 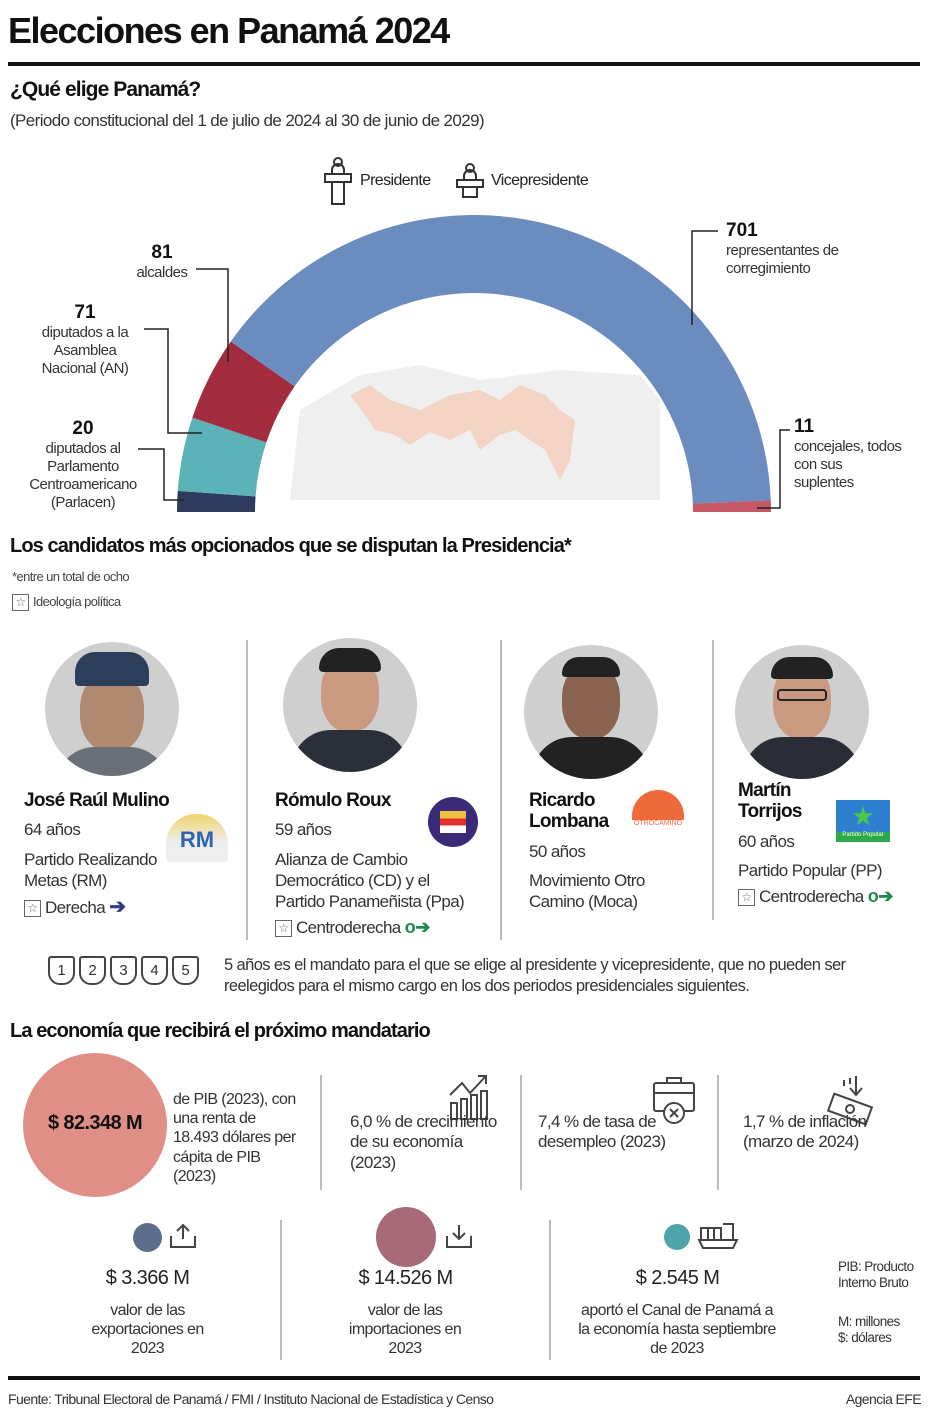 I want to click on arrow-right-icon: ➔, so click(x=117, y=907).